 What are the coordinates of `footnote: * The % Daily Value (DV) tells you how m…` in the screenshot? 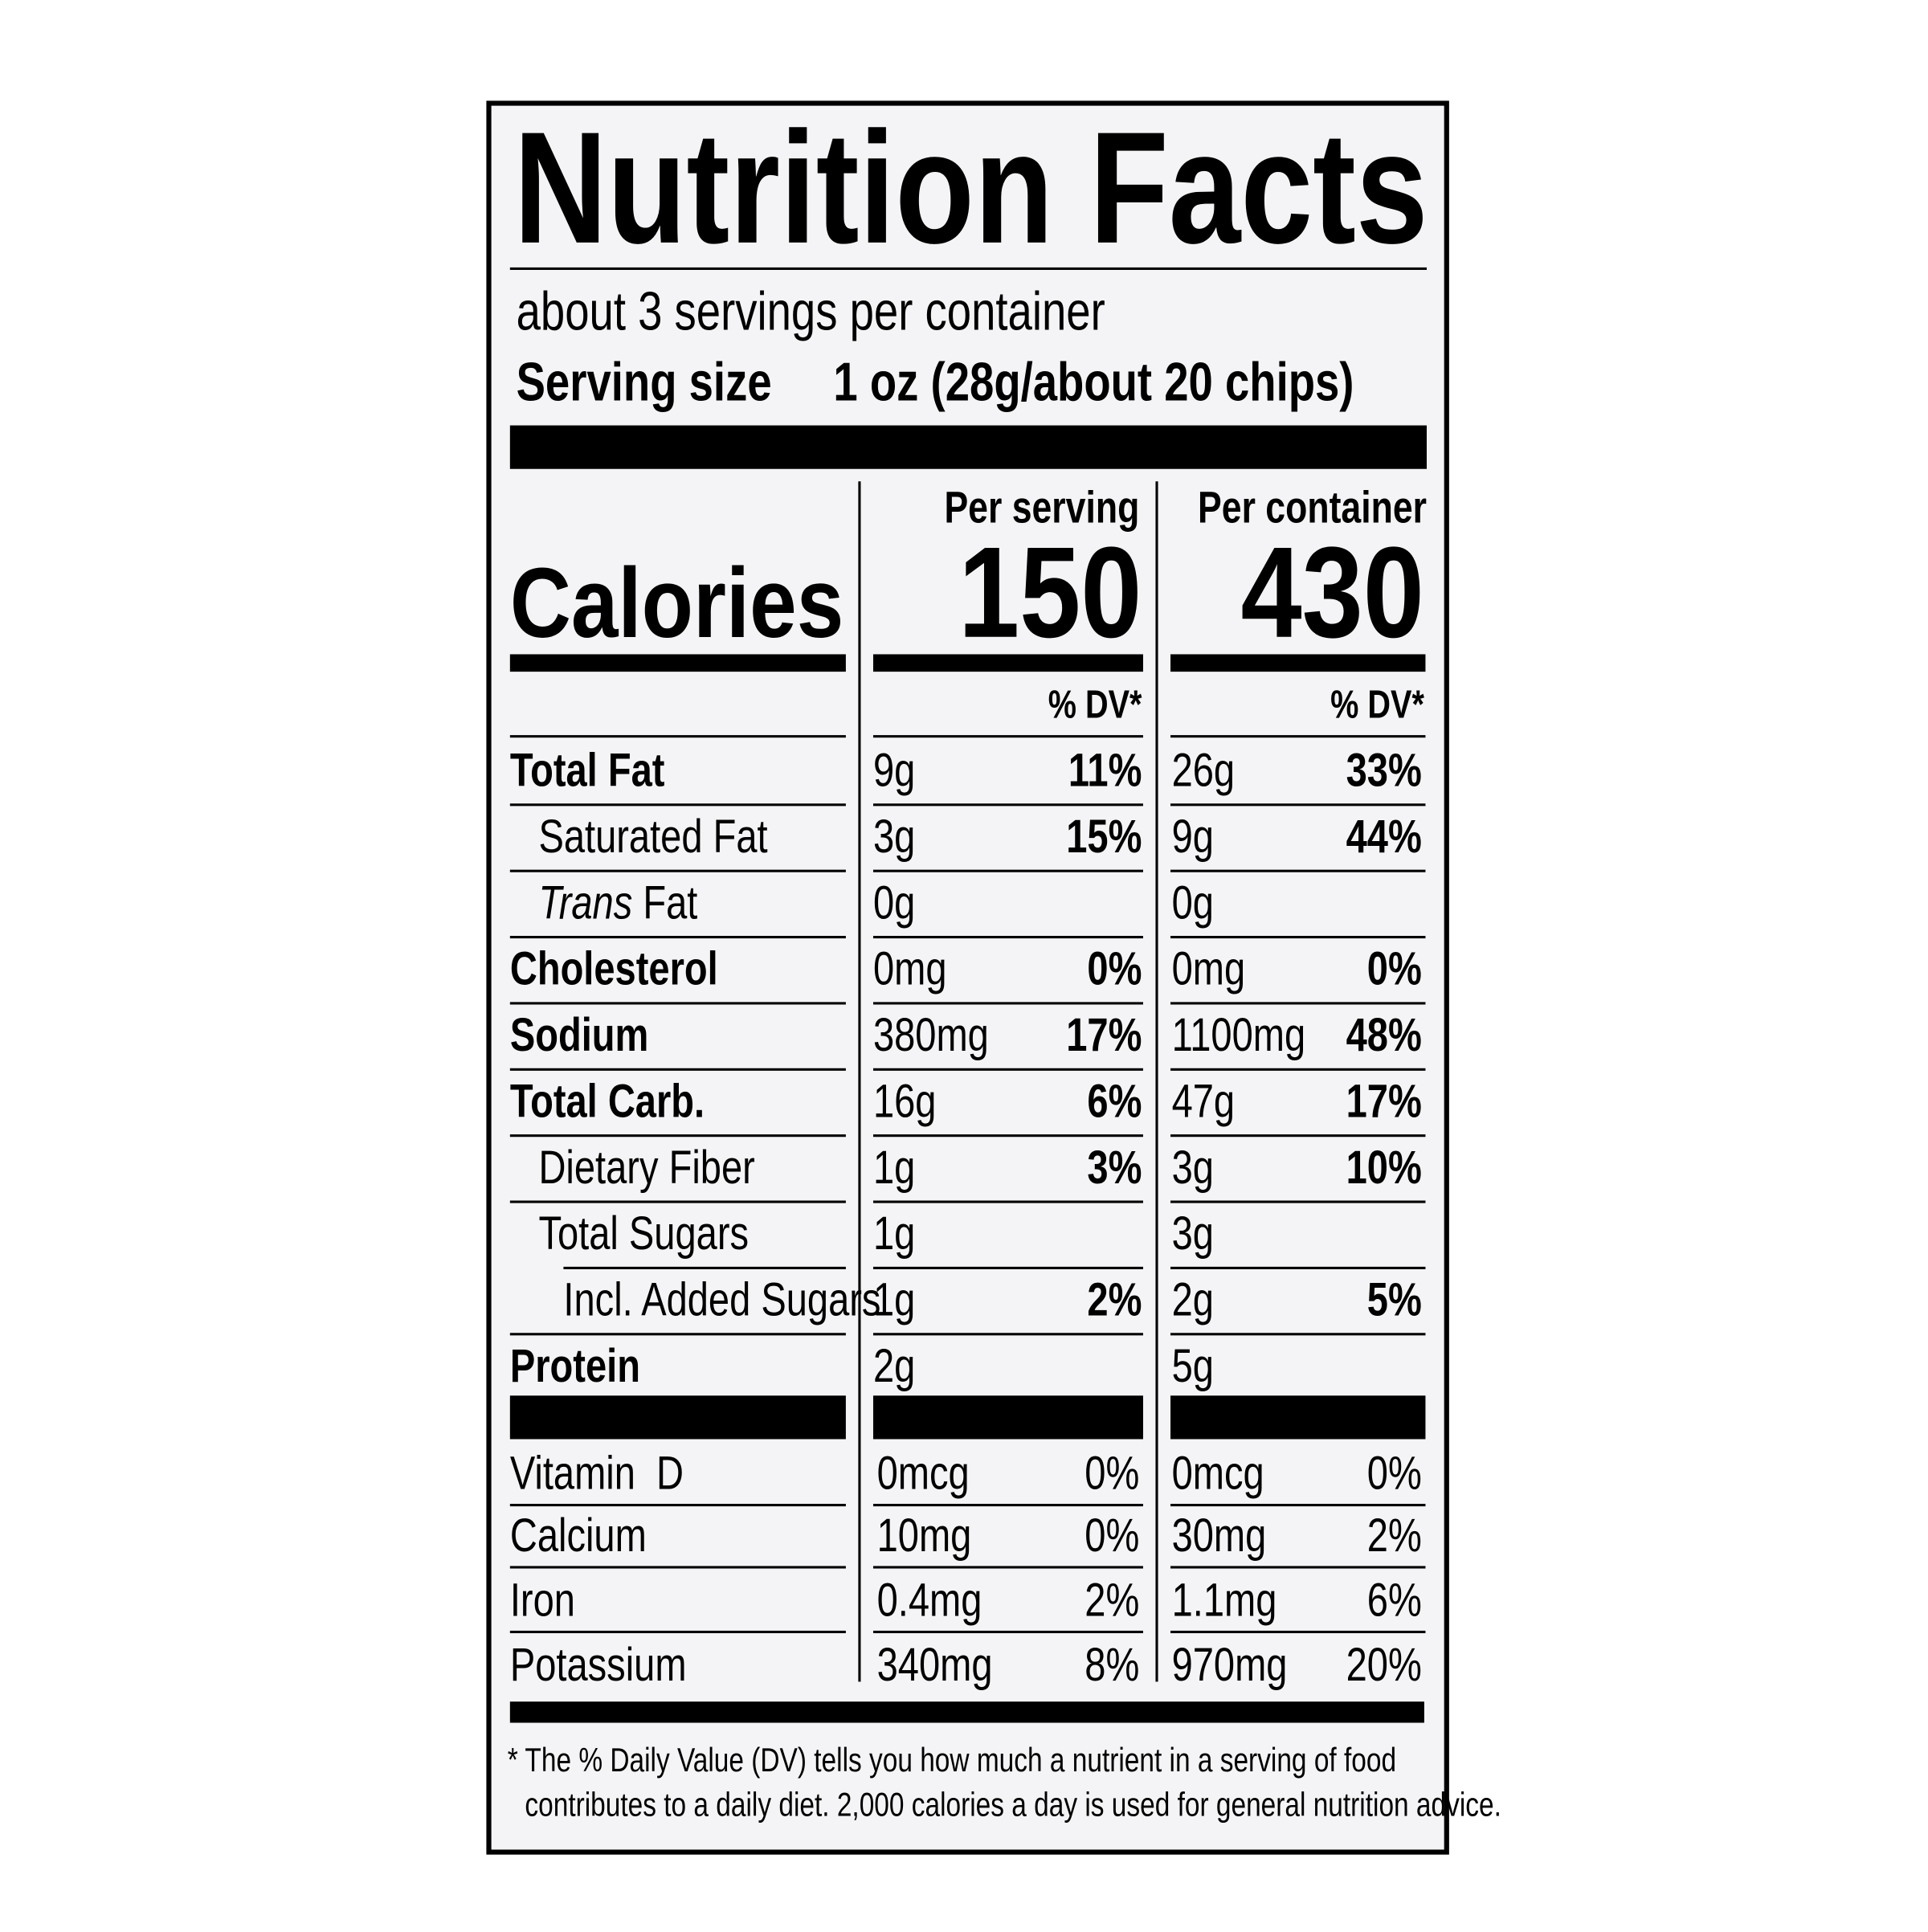 It's located at (952, 1761).